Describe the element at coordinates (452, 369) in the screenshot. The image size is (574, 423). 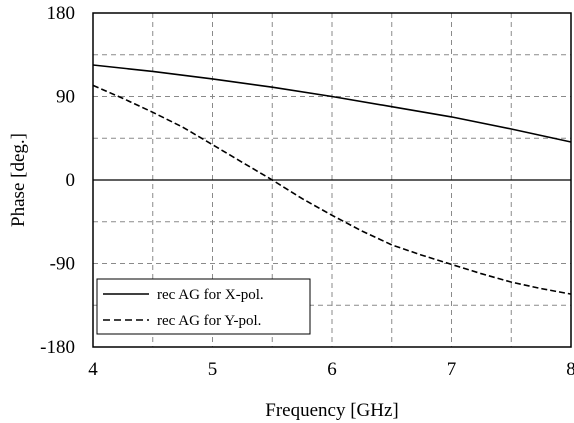
I see `x-tick-label: 7` at that location.